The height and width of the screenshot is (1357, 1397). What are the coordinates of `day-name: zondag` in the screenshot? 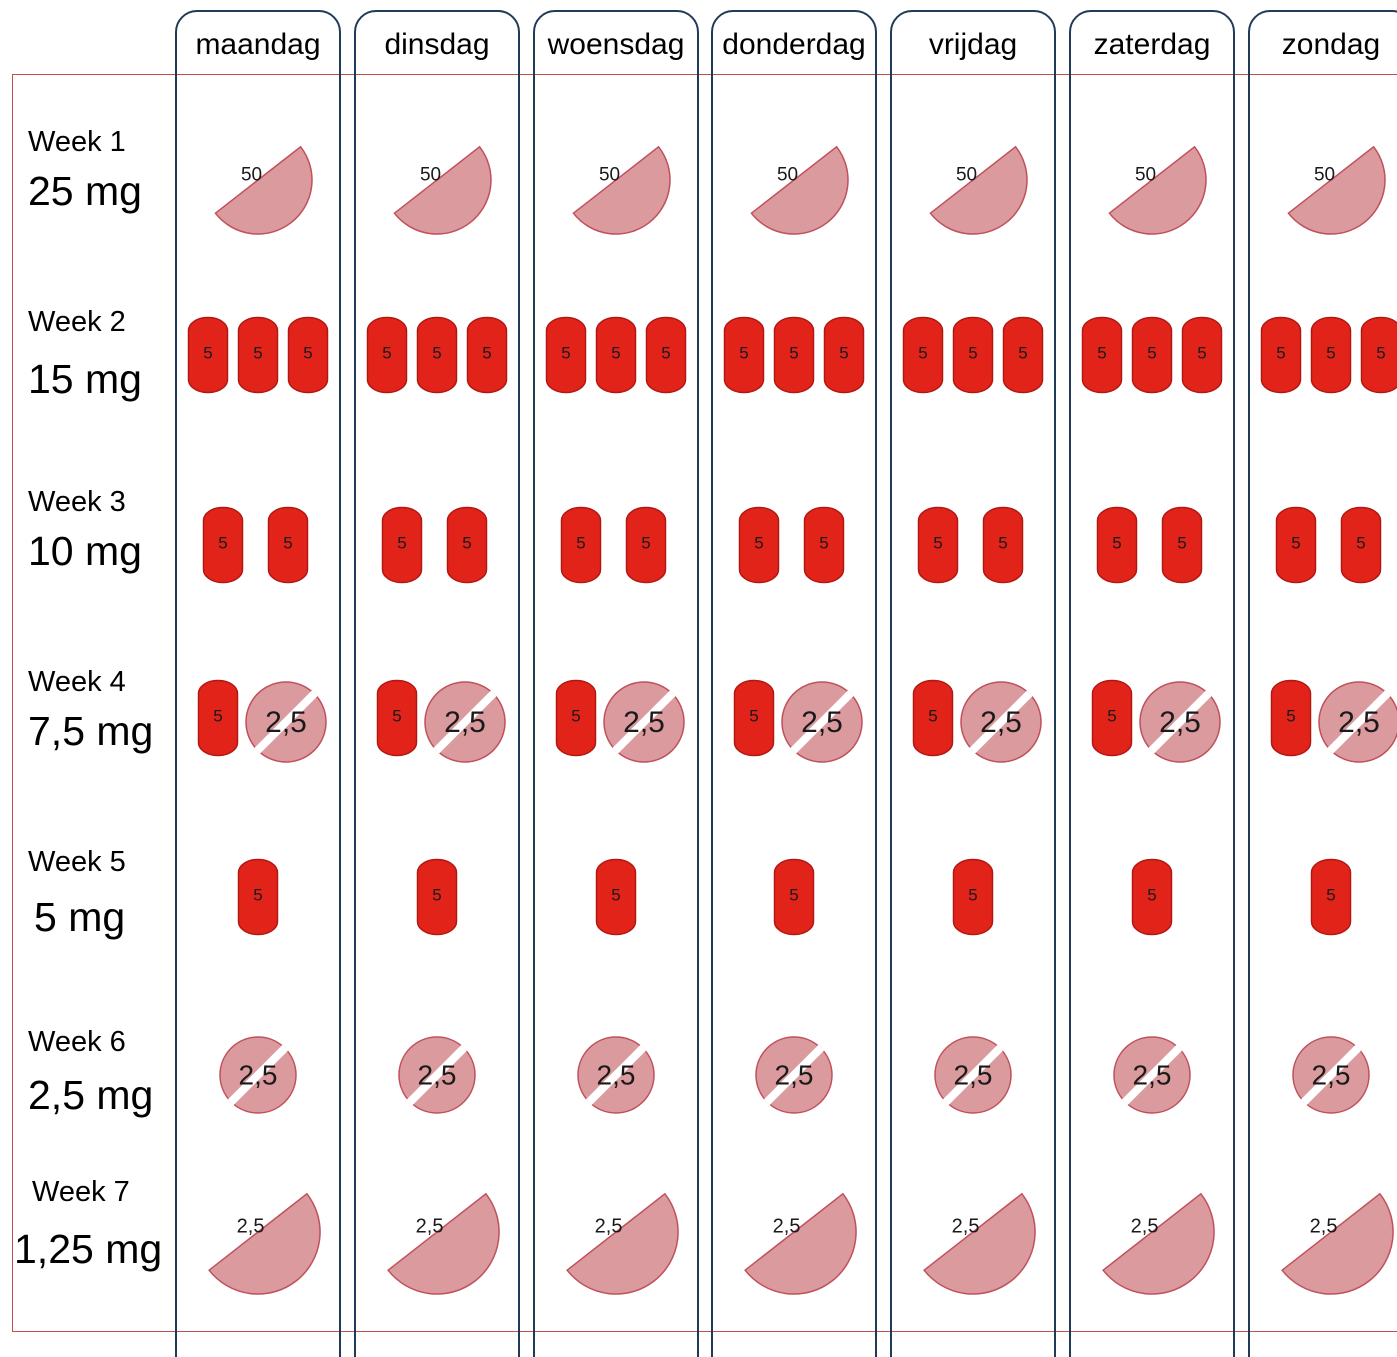 It's located at (1331, 44).